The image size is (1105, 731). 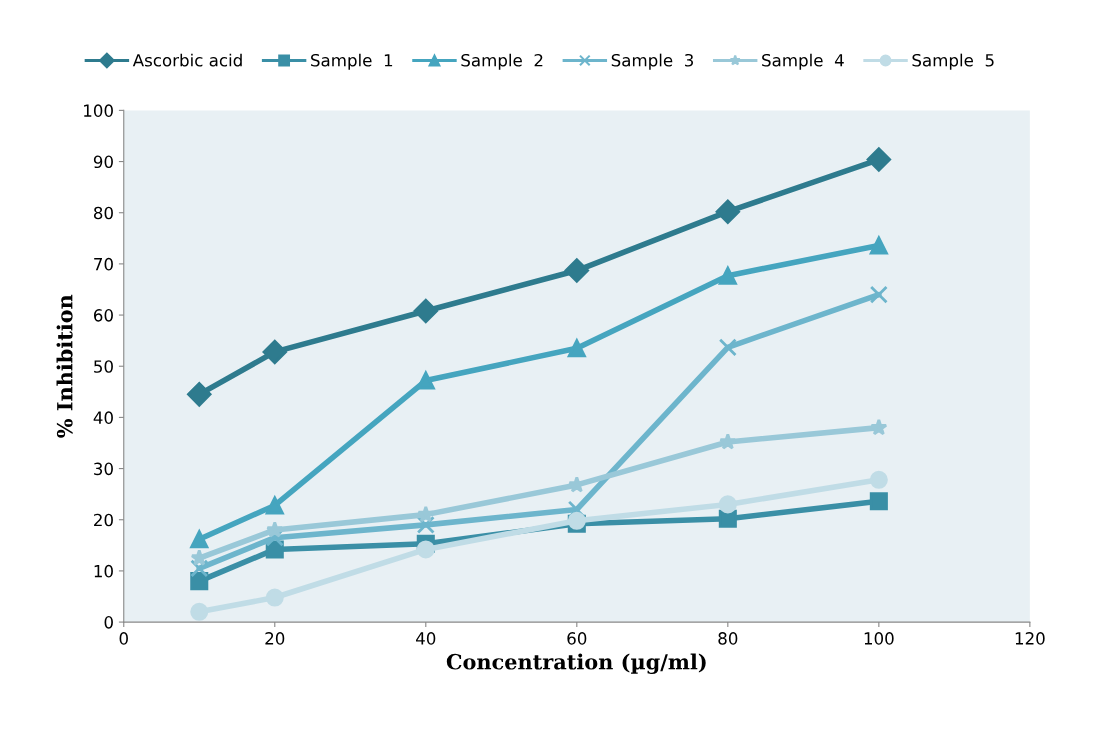 I want to click on legend-label: Sample 5, so click(x=953, y=61).